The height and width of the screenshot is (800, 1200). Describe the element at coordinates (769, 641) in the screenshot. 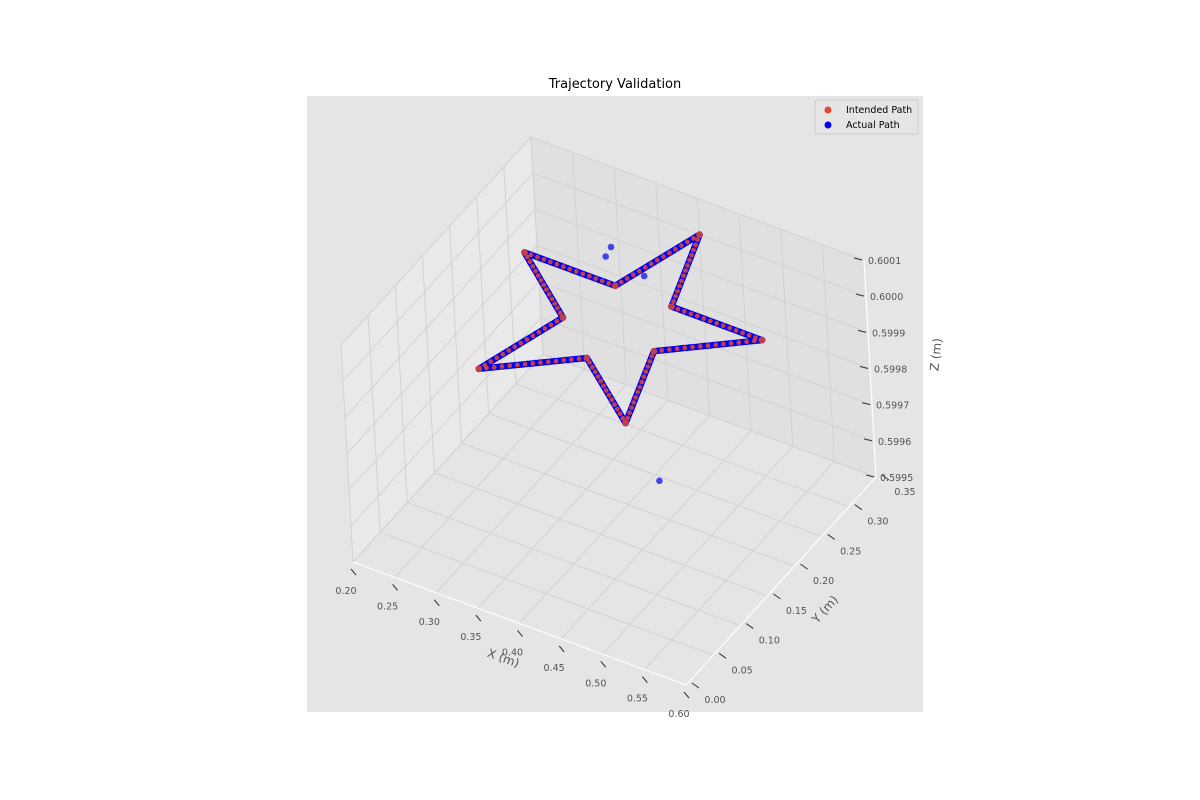

I see `y-tick-label: 0.10` at that location.